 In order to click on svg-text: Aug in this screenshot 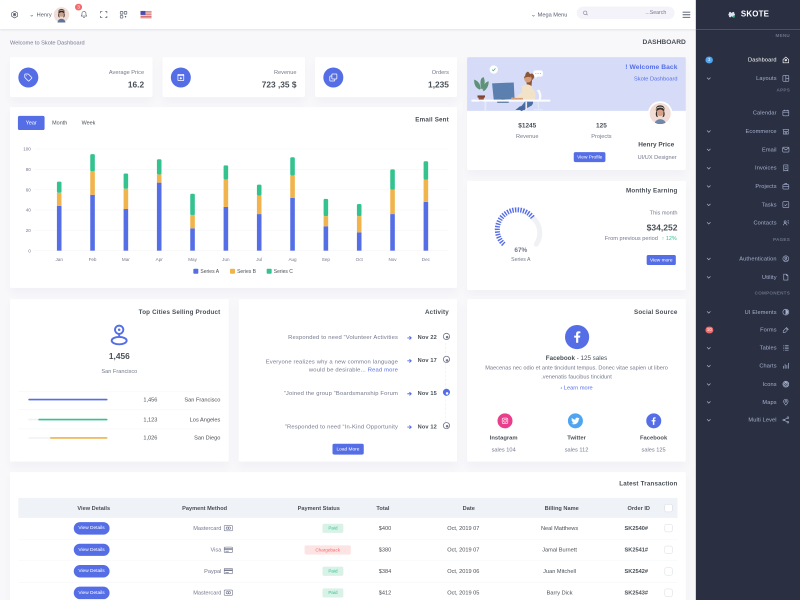, I will do `click(292, 259)`.